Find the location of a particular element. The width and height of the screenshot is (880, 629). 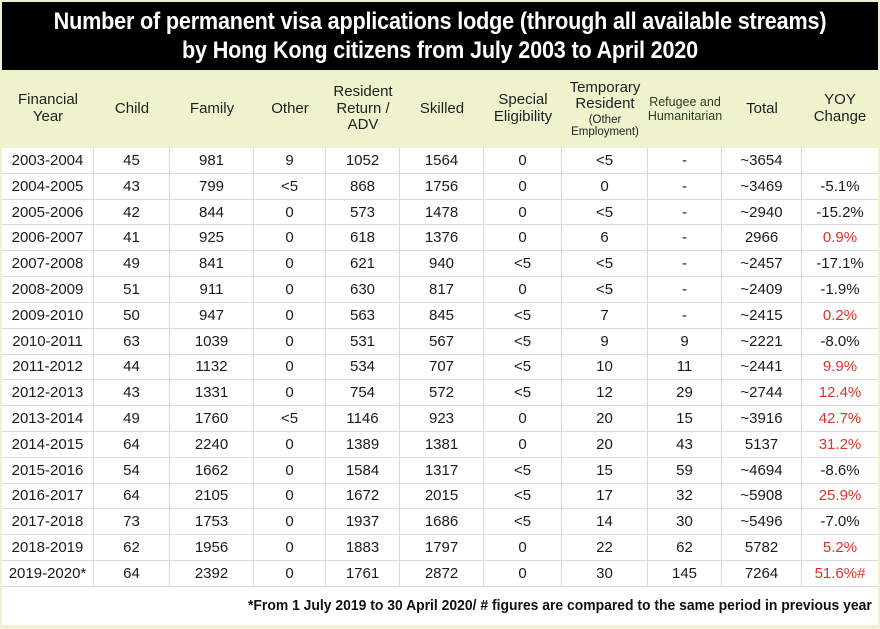

year-cell: 2005-2006 is located at coordinates (48, 212).